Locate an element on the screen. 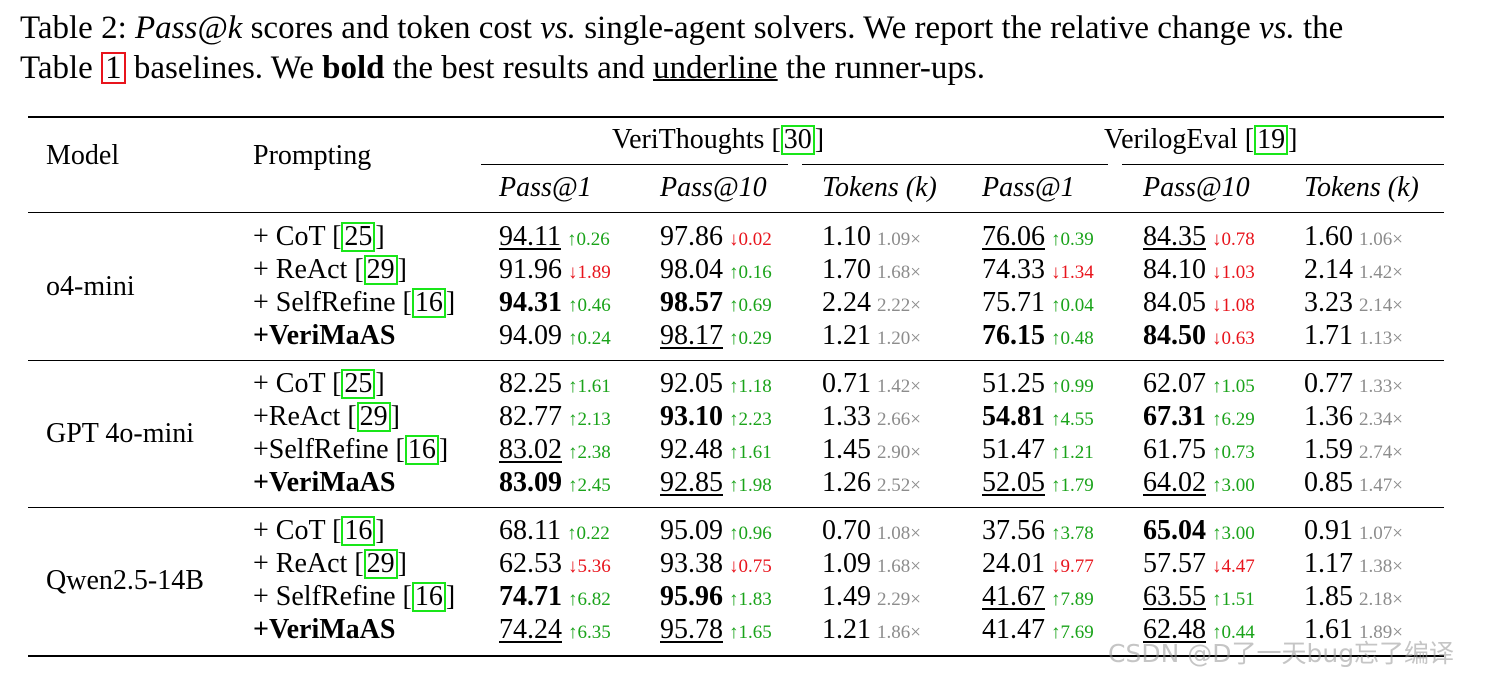 This screenshot has width=1486, height=675. caption-text: scores and token cost is located at coordinates (391, 28).